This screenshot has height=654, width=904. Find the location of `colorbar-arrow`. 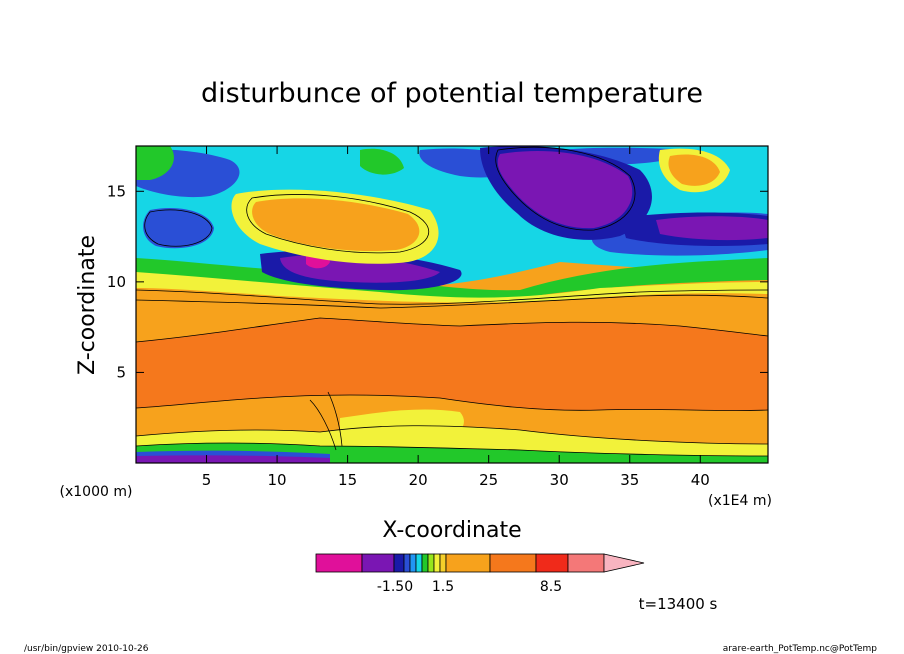

colorbar-arrow is located at coordinates (624, 563).